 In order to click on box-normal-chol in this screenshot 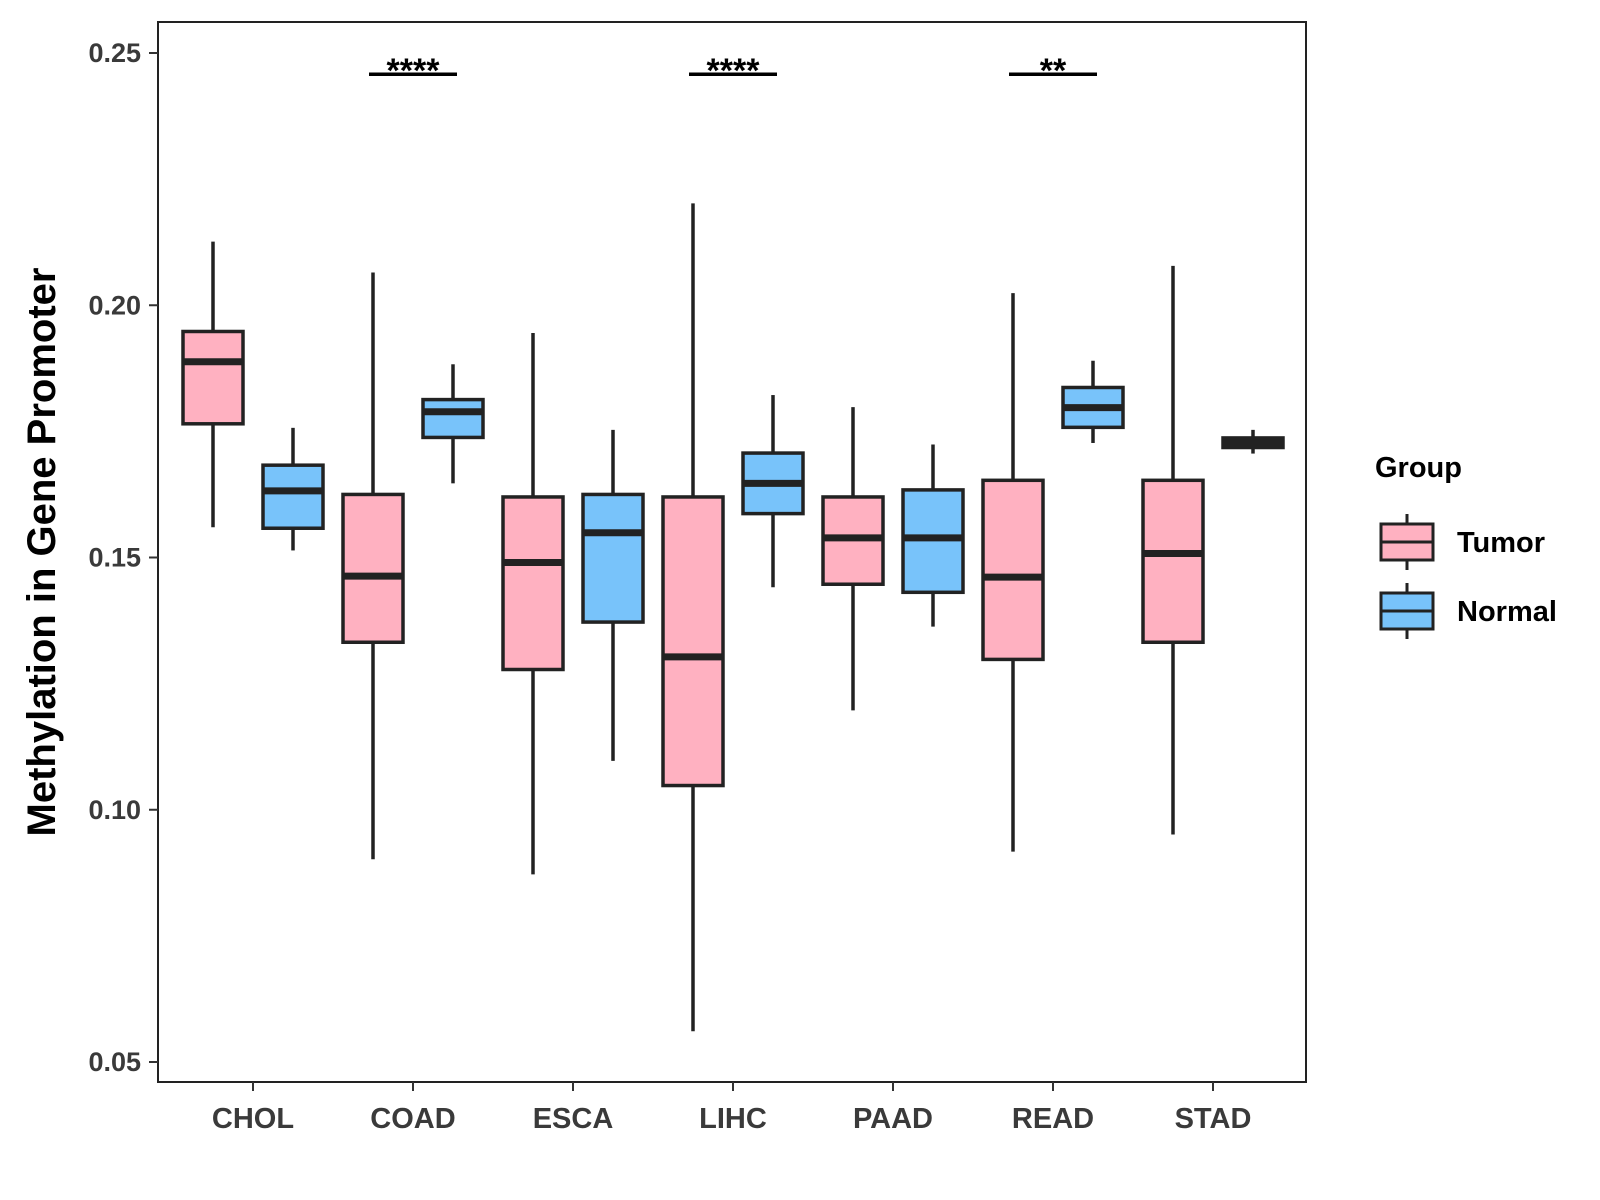, I will do `click(293, 489)`.